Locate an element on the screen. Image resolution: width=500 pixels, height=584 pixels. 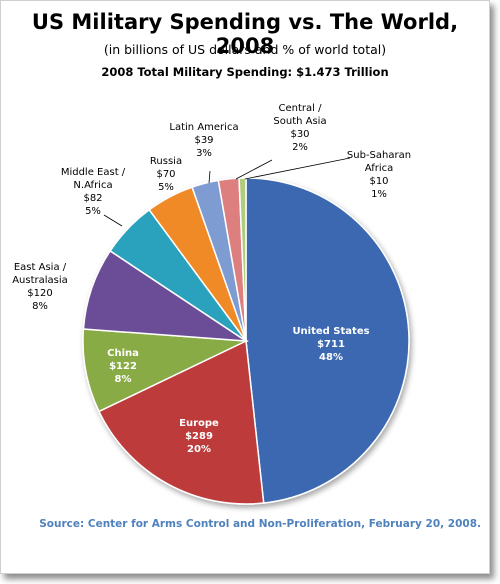
pie-slice-sub-saharan-africa is located at coordinates (242, 259).